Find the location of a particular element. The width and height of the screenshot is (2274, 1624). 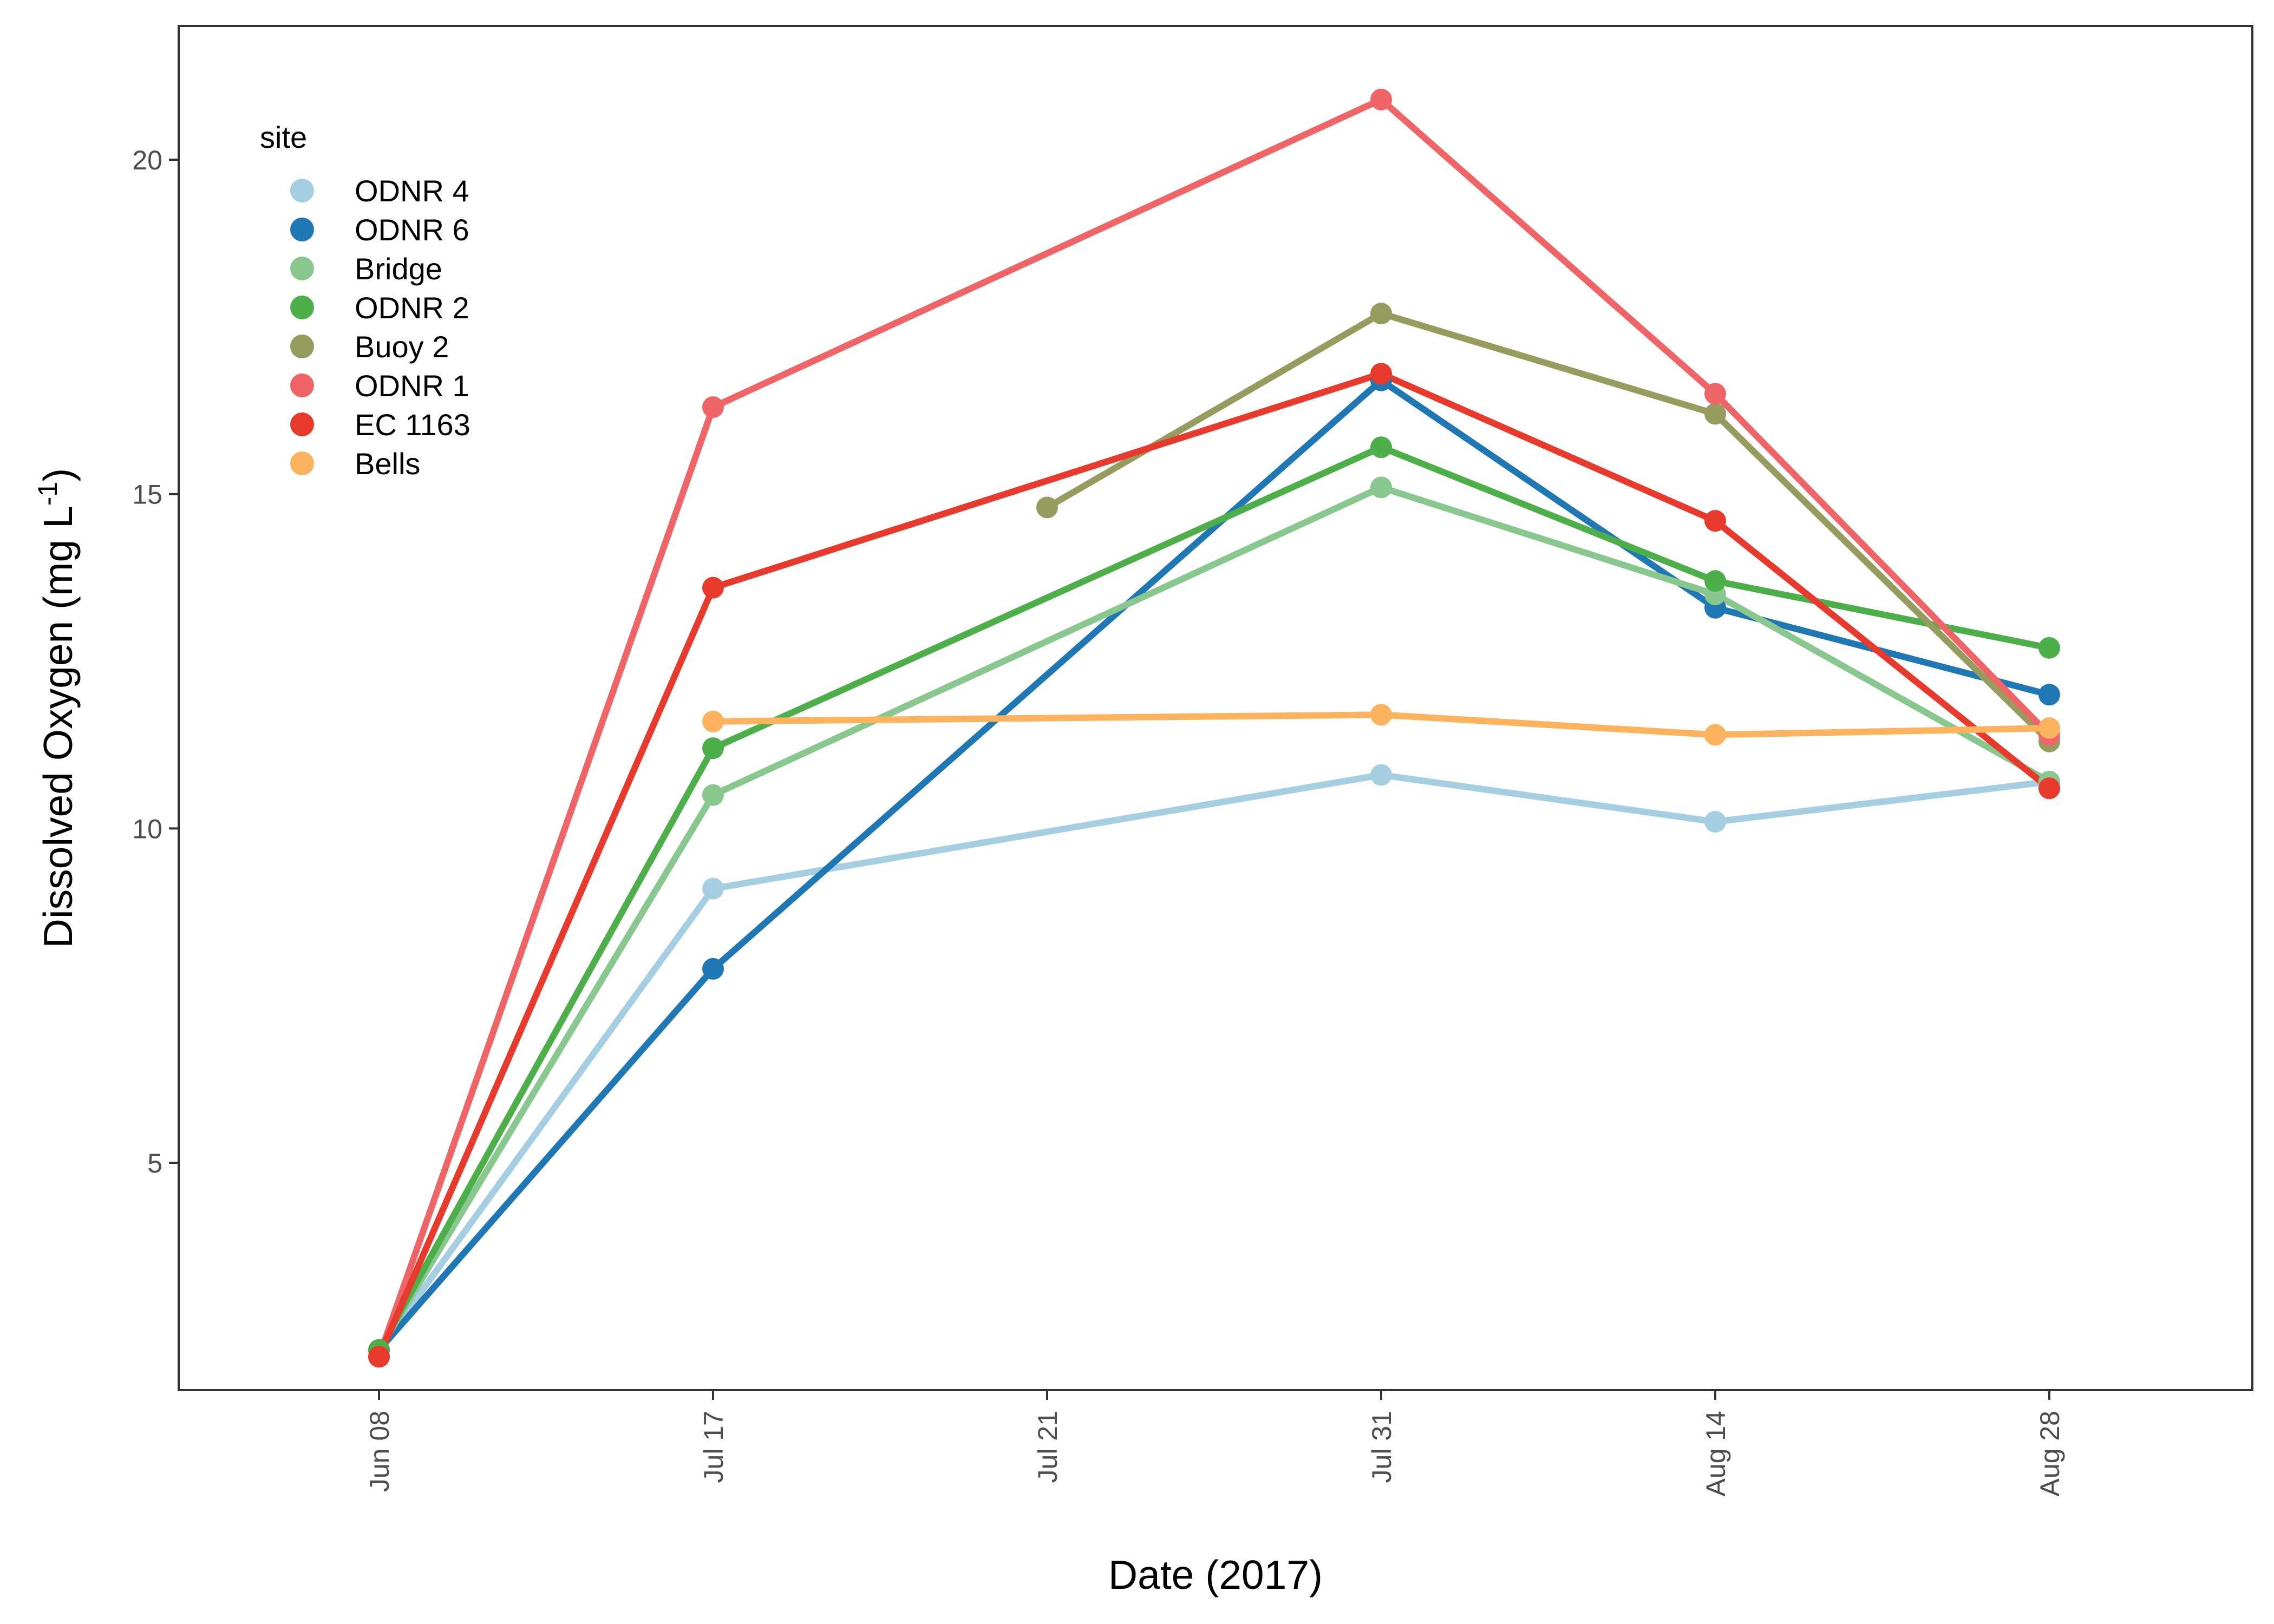

x-tick-label: Jul 17 is located at coordinates (714, 1447).